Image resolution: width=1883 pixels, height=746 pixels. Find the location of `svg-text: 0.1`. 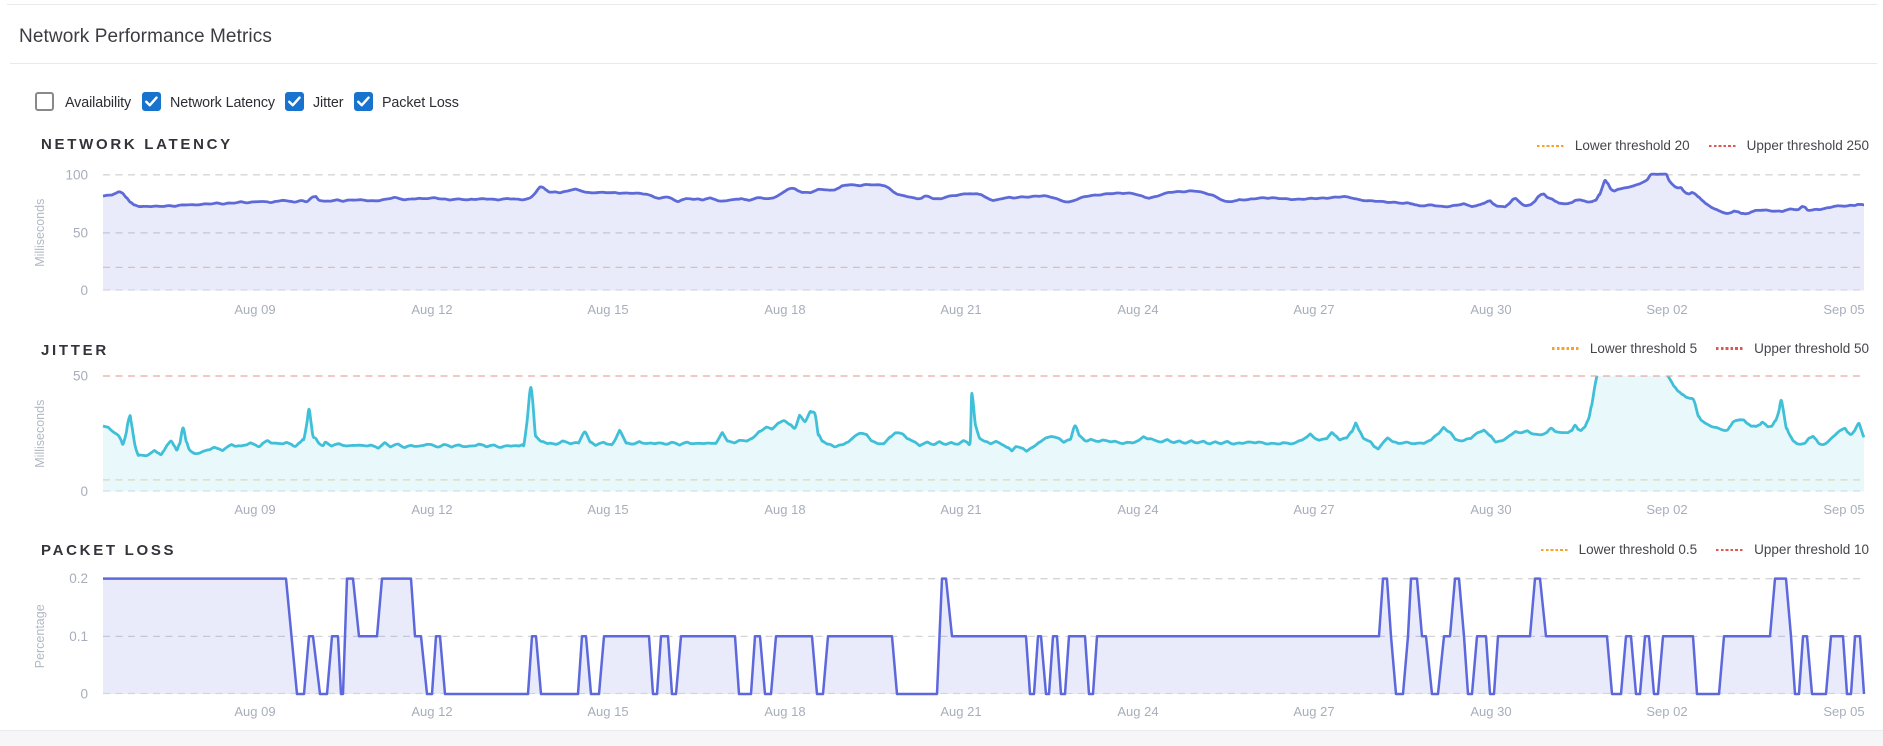

svg-text: 0.1 is located at coordinates (78, 636).